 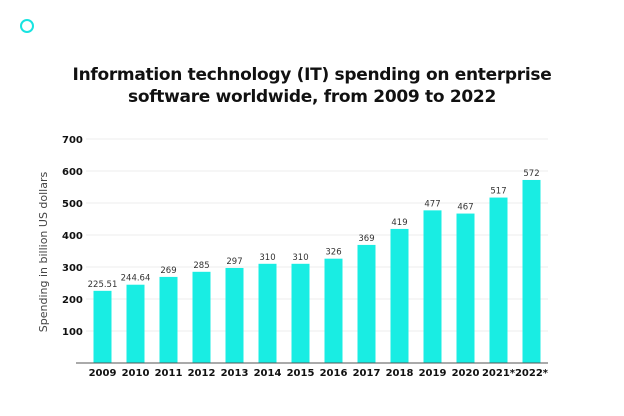 I want to click on data-label: 467, so click(x=465, y=208).